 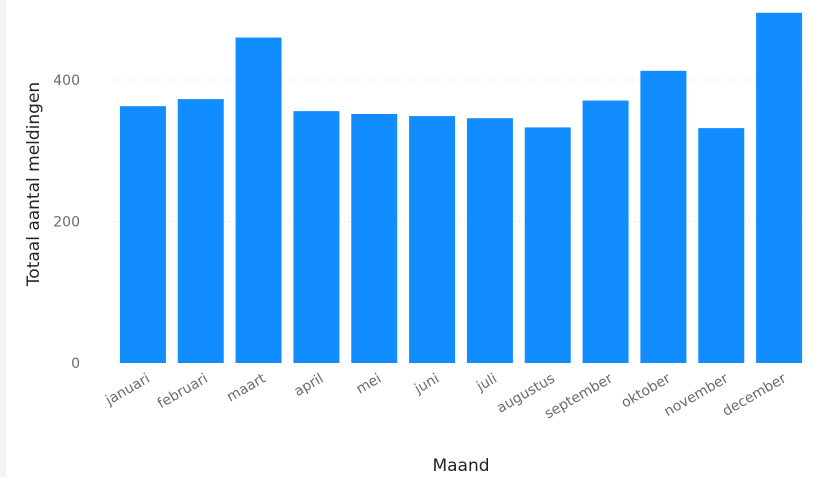 What do you see at coordinates (309, 385) in the screenshot?
I see `x-category-label: april` at bounding box center [309, 385].